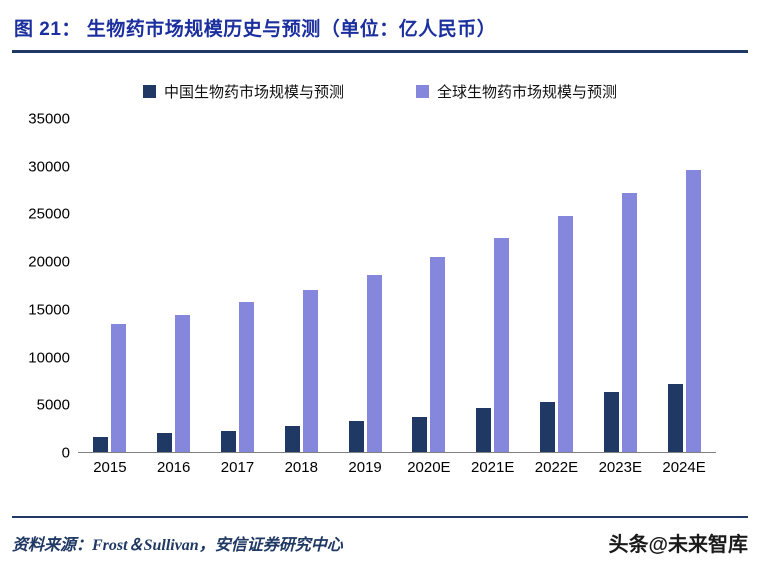 This screenshot has height=571, width=760. I want to click on legend-label: 全球生物药市场规模与预测, so click(527, 92).